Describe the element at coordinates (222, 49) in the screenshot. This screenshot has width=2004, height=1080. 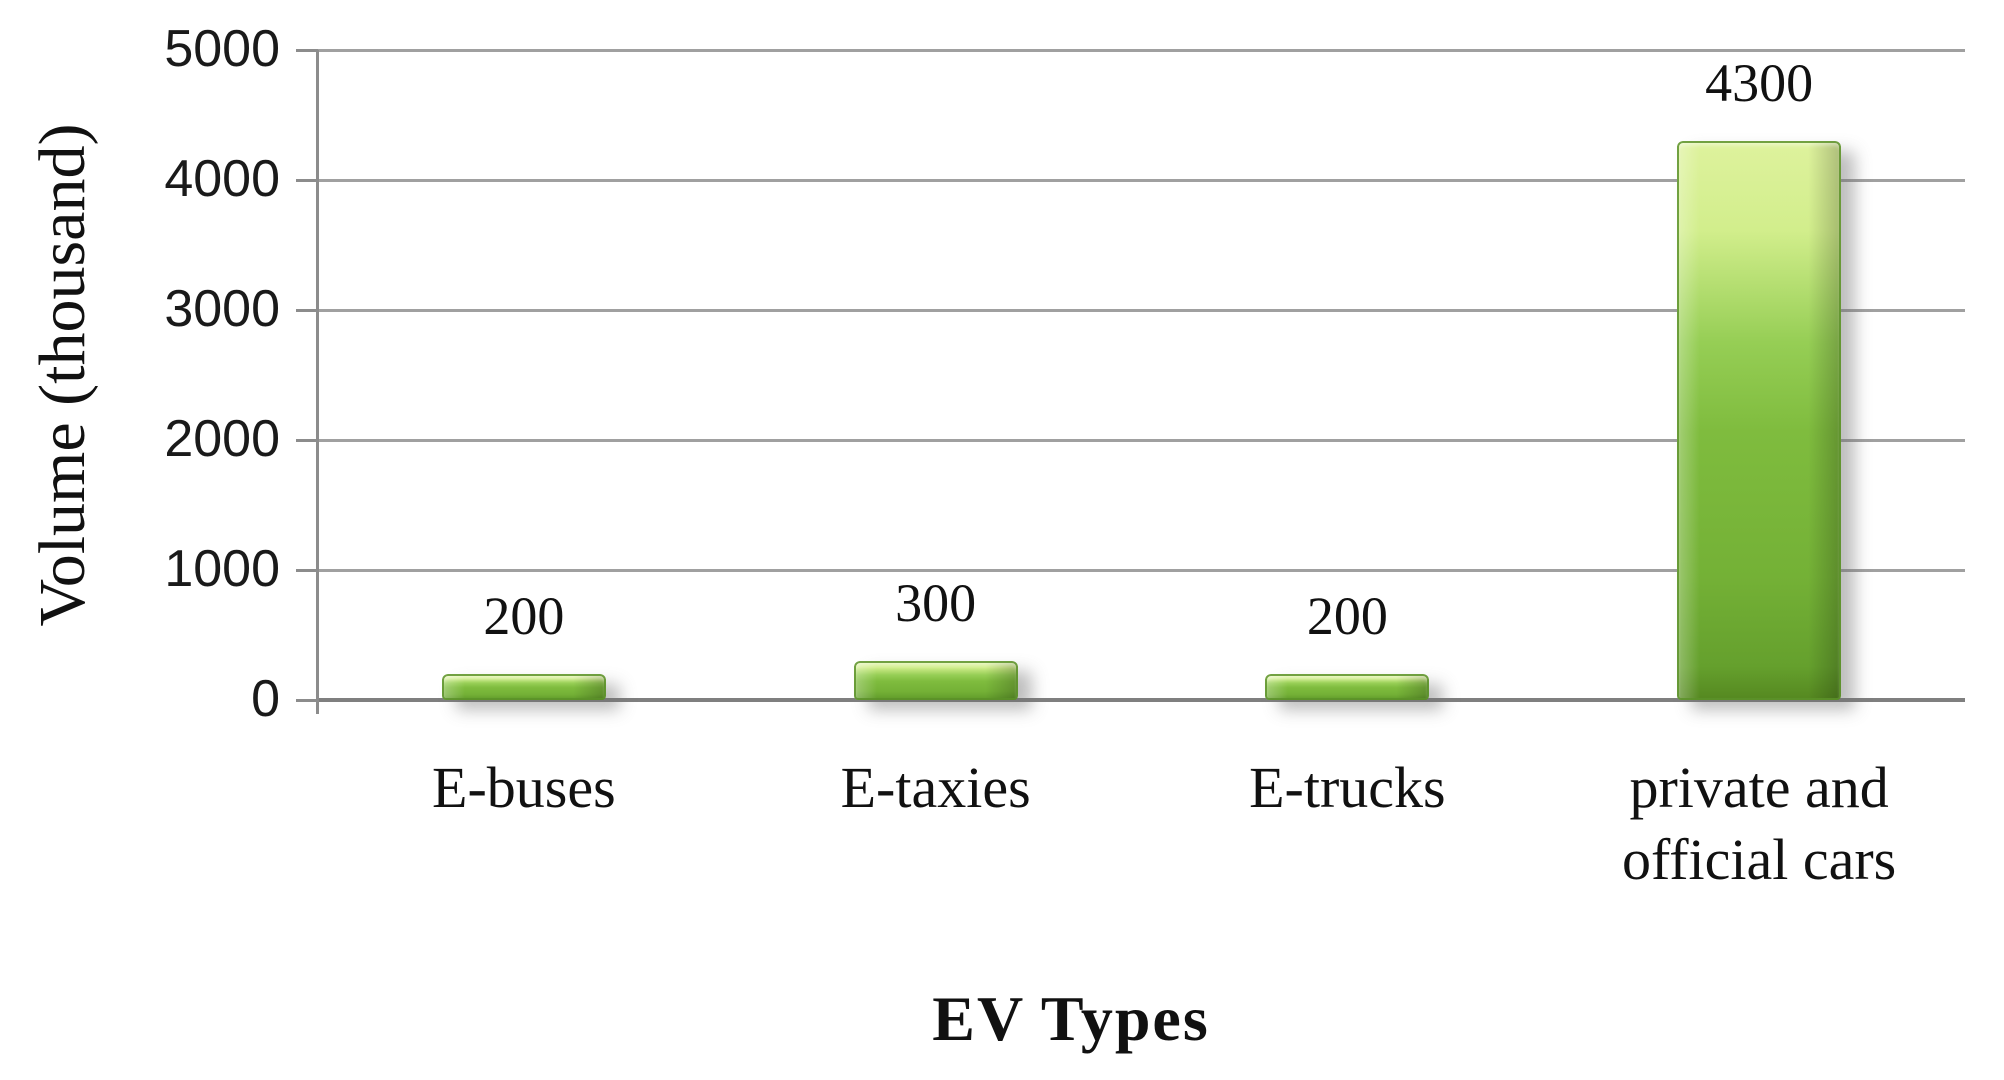
I see `y-axis-tick-label: 5000` at that location.